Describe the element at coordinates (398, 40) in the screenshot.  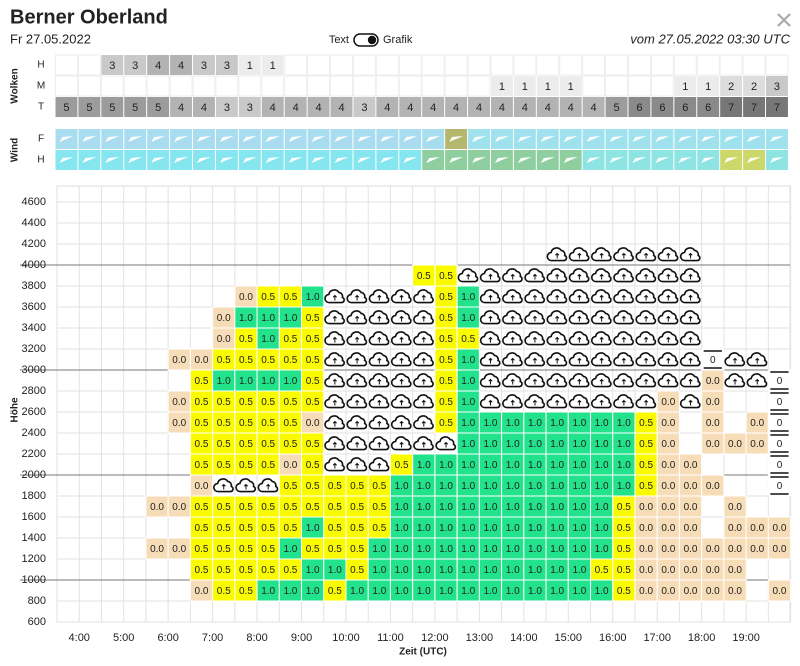
I see `toggle-grafik: Grafik` at that location.